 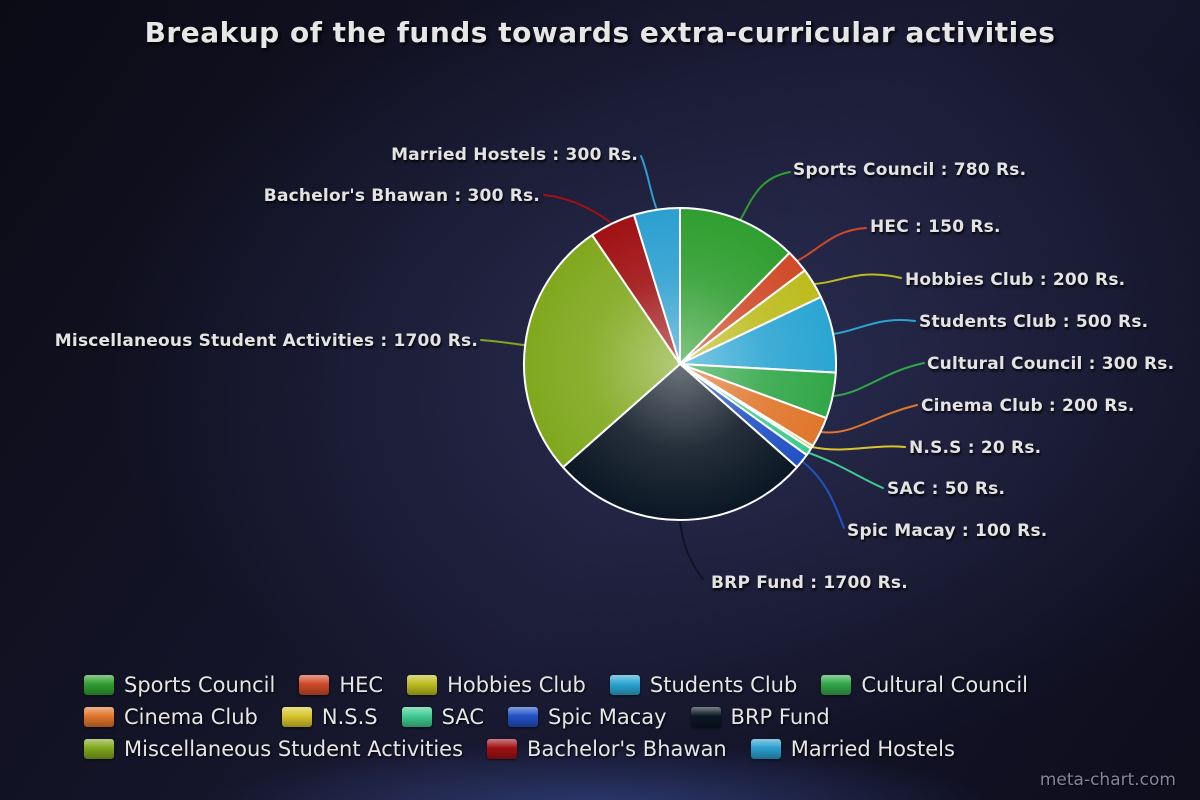 I want to click on legend-item-sac: SAC, so click(x=442, y=717).